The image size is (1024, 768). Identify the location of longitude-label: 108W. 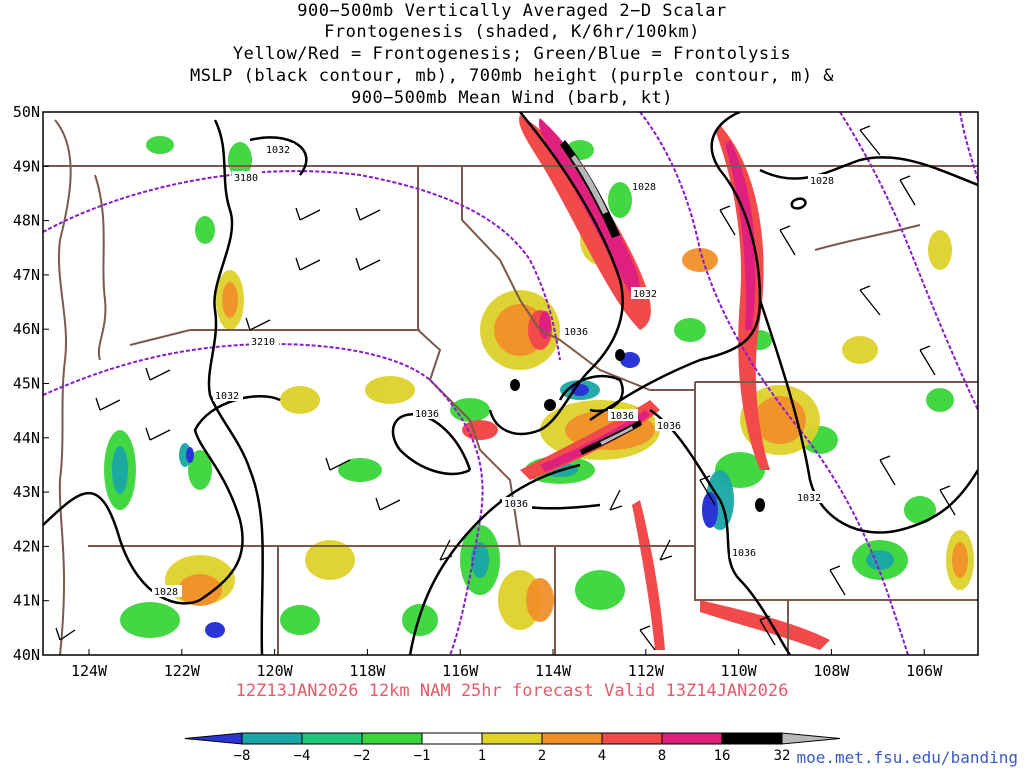
(831, 671).